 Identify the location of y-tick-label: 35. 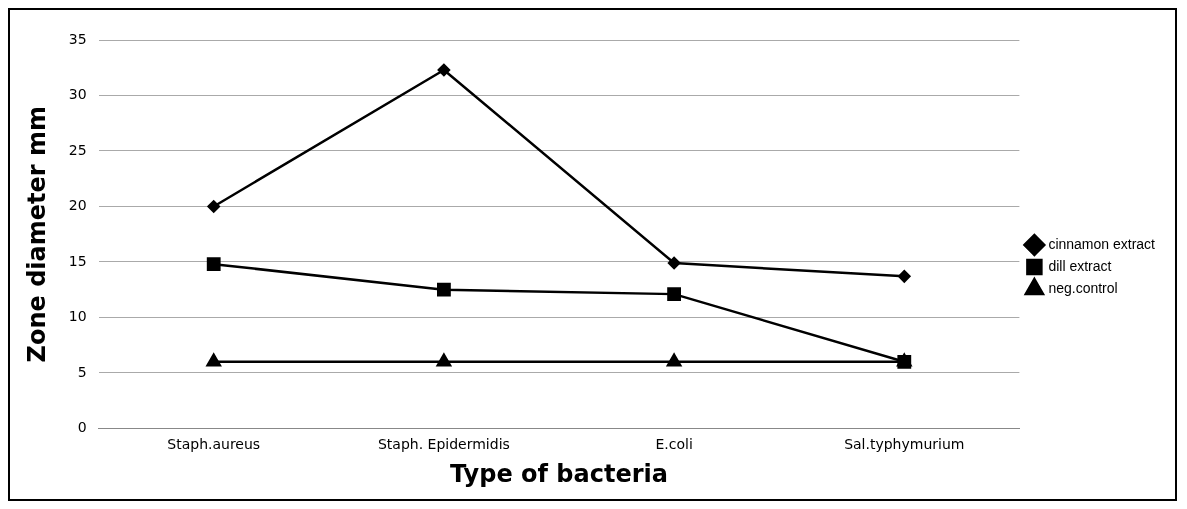
(77, 38).